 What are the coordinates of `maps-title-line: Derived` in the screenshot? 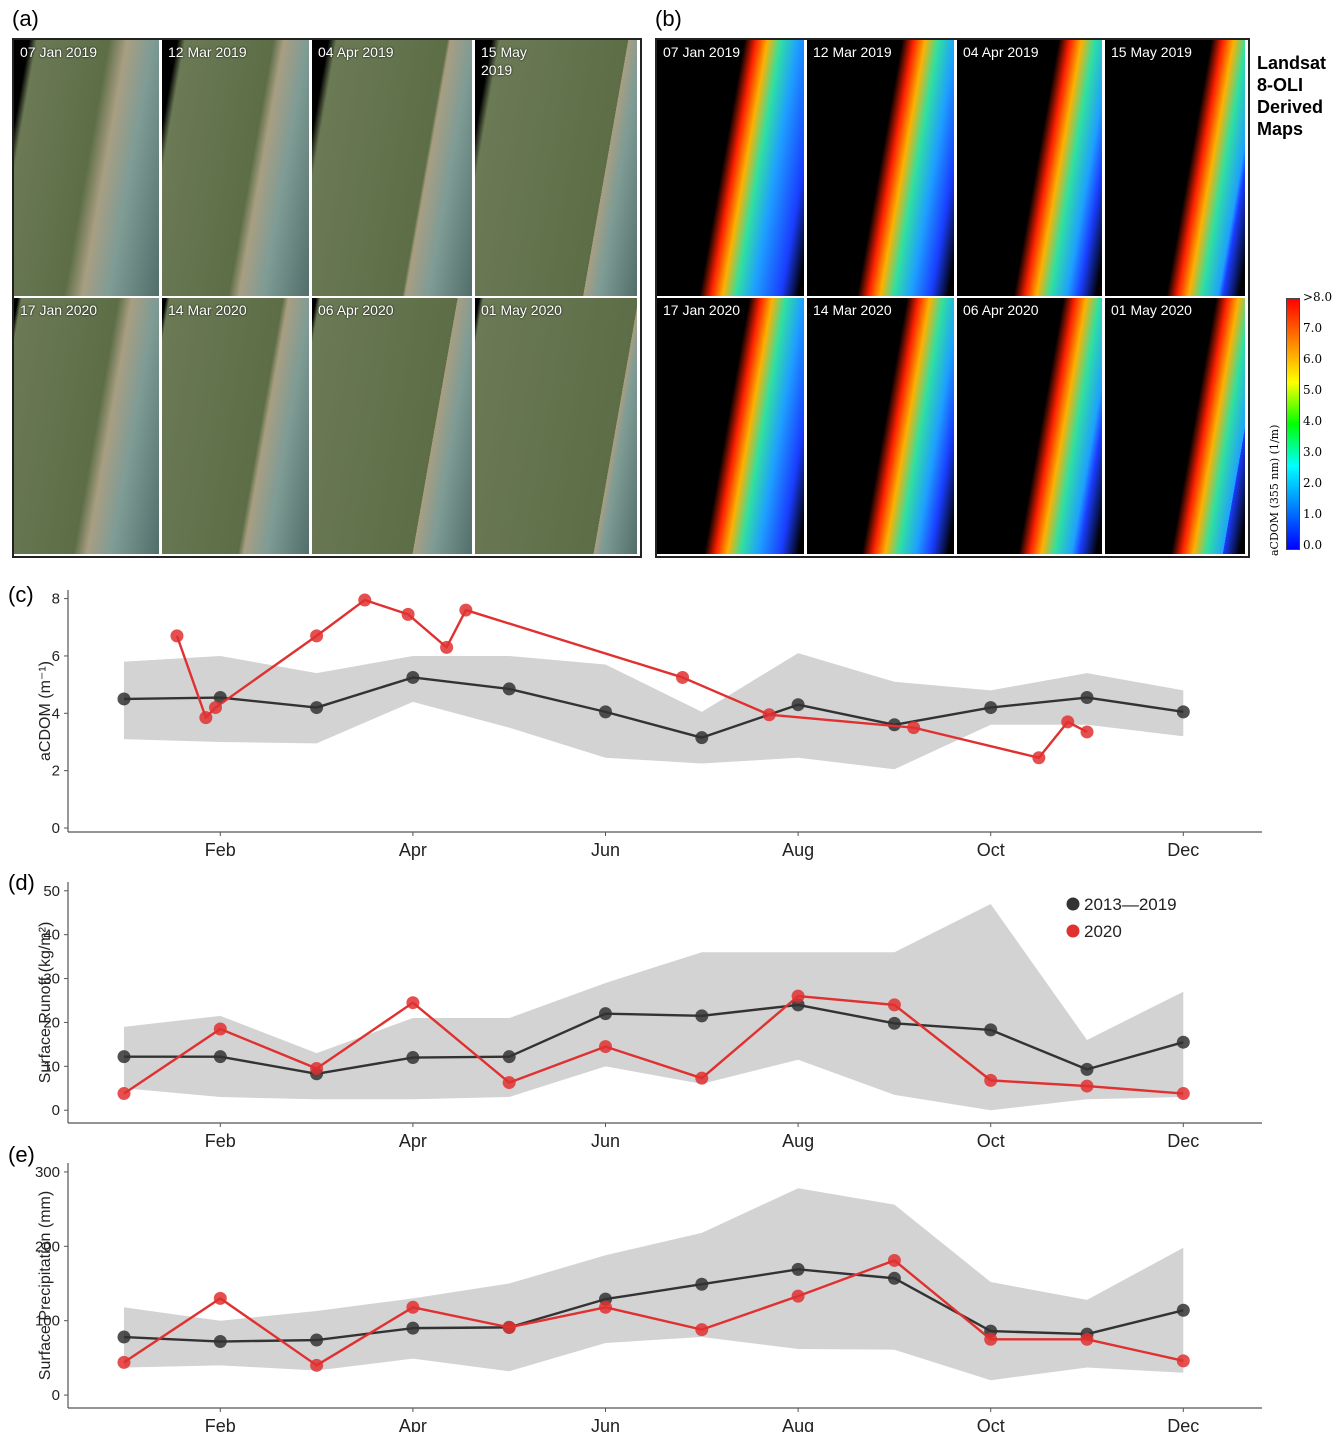 It's located at (1290, 107).